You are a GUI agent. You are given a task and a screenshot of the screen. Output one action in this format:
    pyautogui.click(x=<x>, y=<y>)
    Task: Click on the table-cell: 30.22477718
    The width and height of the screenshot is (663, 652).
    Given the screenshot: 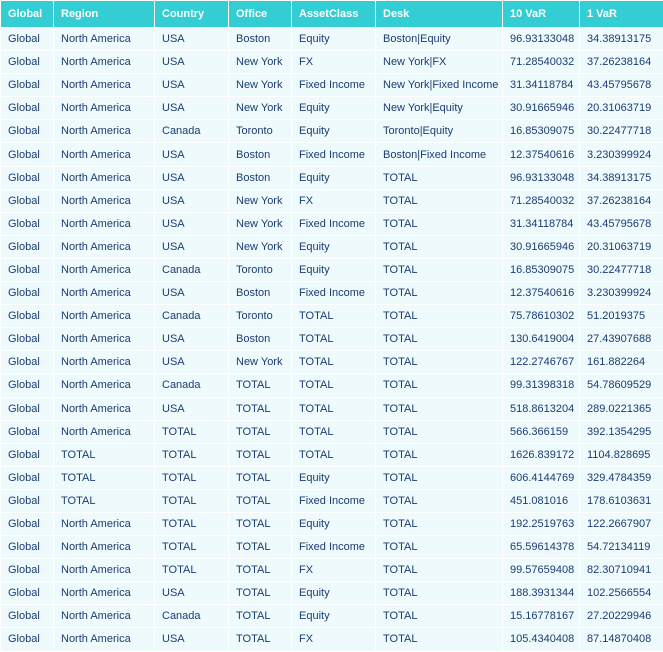 What is the action you would take?
    pyautogui.click(x=621, y=131)
    